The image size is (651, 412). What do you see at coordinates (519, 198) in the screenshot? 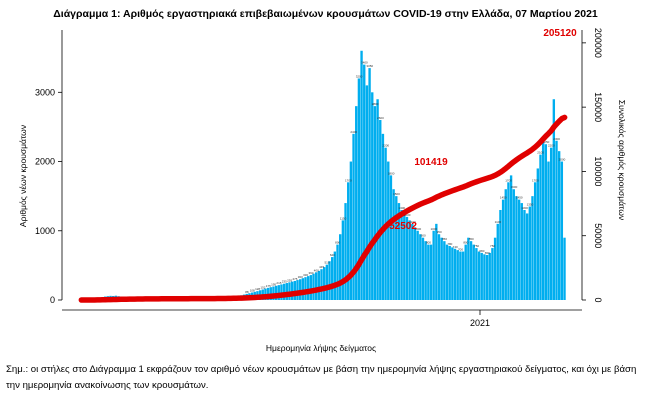
I see `bar-label-164: 1450` at bounding box center [519, 198].